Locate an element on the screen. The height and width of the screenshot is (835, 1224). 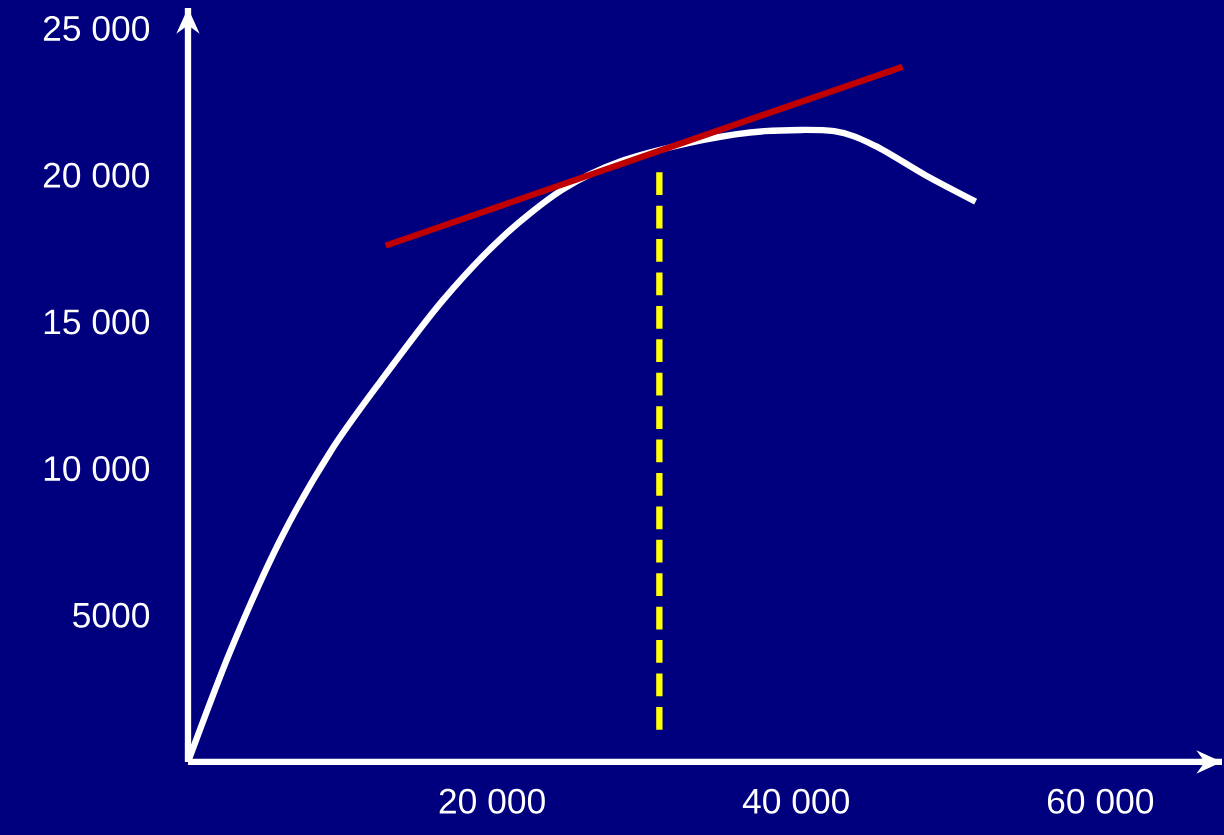
x-tick-label: 40 000 is located at coordinates (795, 801).